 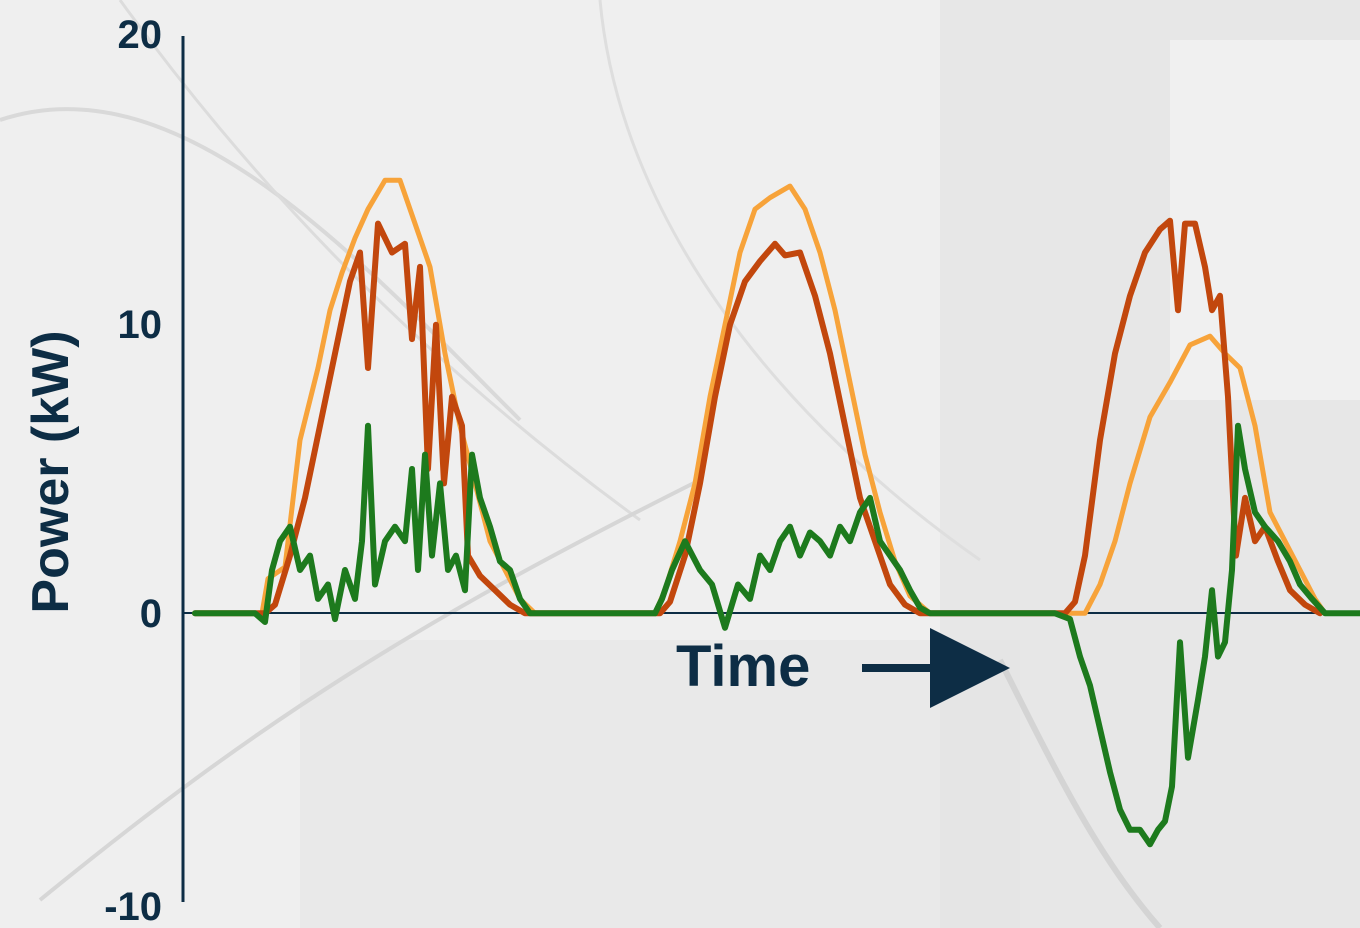 What do you see at coordinates (133, 906) in the screenshot?
I see `y-tick-minus-10: -10` at bounding box center [133, 906].